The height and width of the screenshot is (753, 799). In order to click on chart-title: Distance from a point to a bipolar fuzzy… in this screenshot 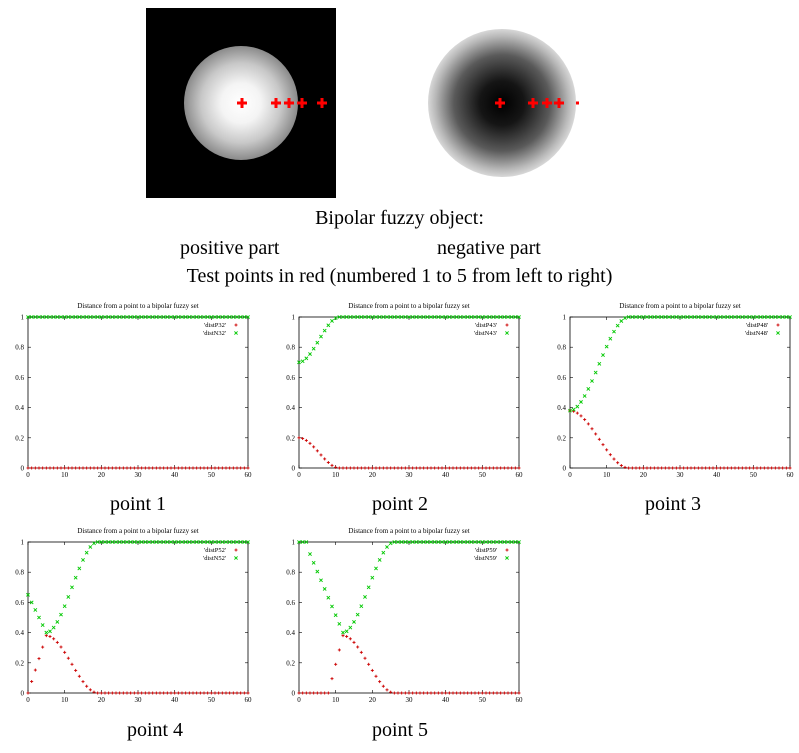, I will do `click(408, 306)`.